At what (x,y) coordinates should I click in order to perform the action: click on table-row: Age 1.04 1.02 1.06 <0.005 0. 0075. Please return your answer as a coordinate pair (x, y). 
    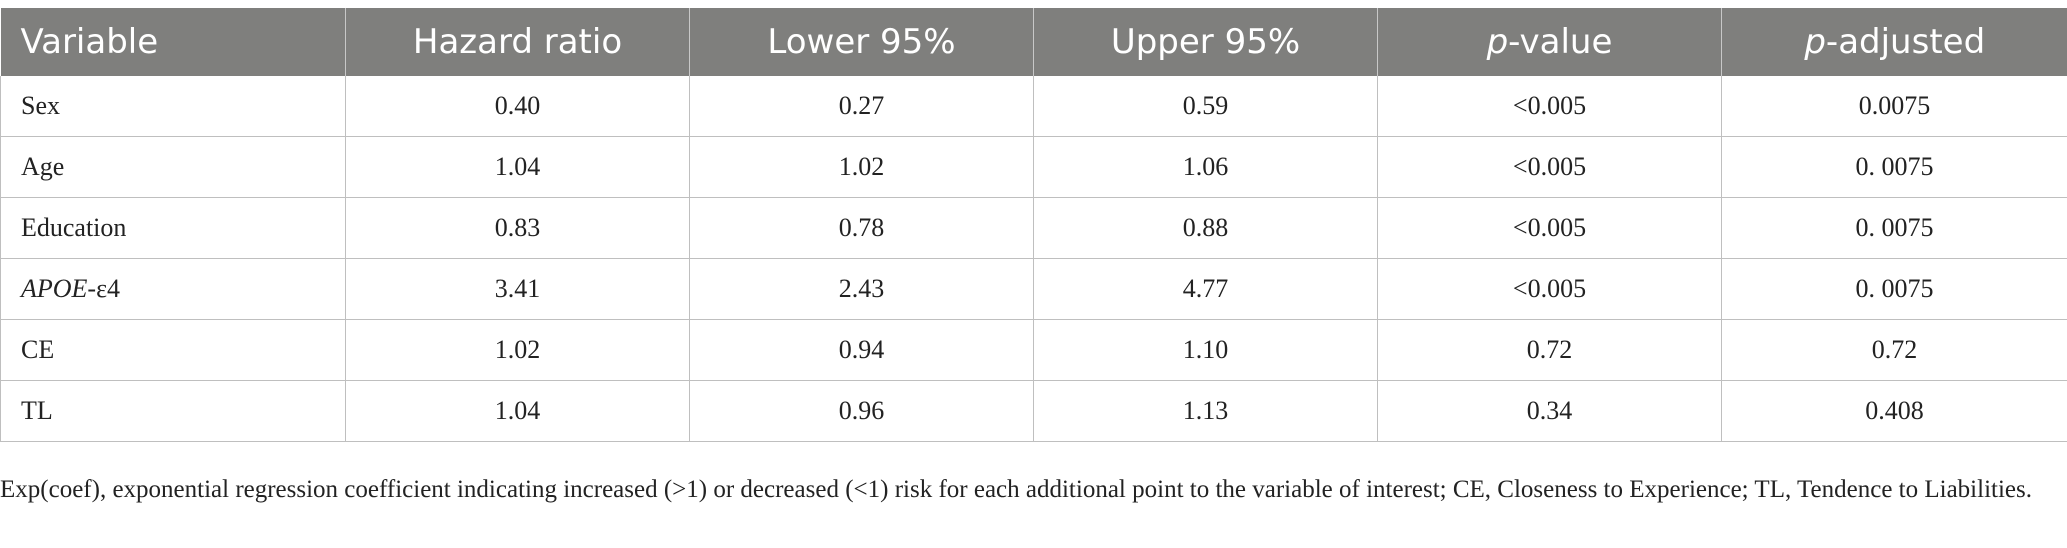
    Looking at the image, I should click on (1033, 167).